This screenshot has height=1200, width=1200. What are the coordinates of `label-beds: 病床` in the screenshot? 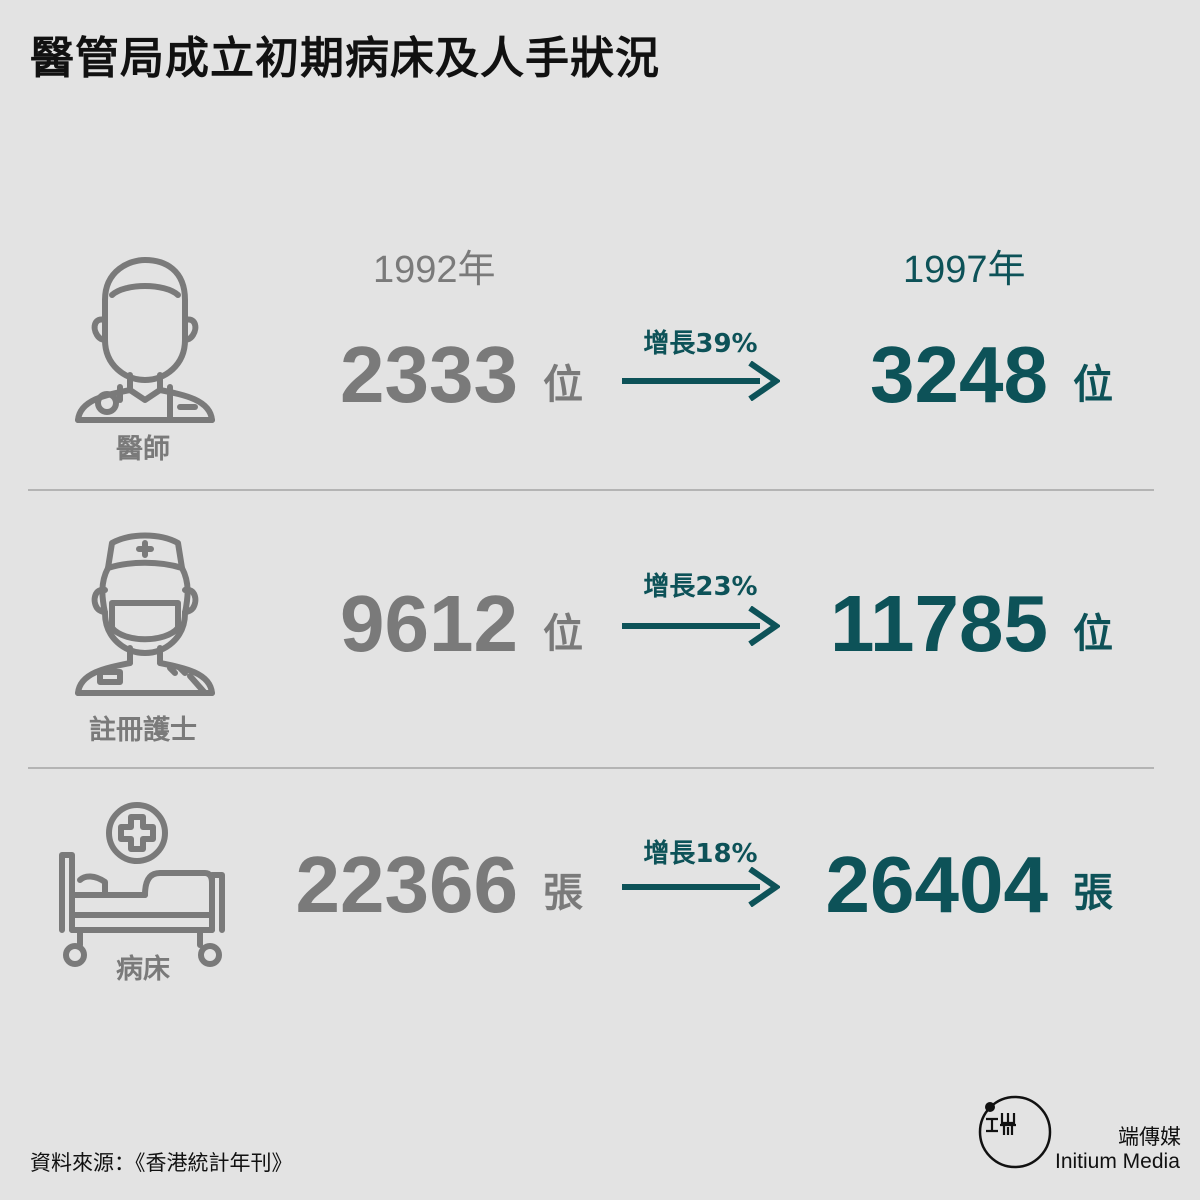 It's located at (143, 969).